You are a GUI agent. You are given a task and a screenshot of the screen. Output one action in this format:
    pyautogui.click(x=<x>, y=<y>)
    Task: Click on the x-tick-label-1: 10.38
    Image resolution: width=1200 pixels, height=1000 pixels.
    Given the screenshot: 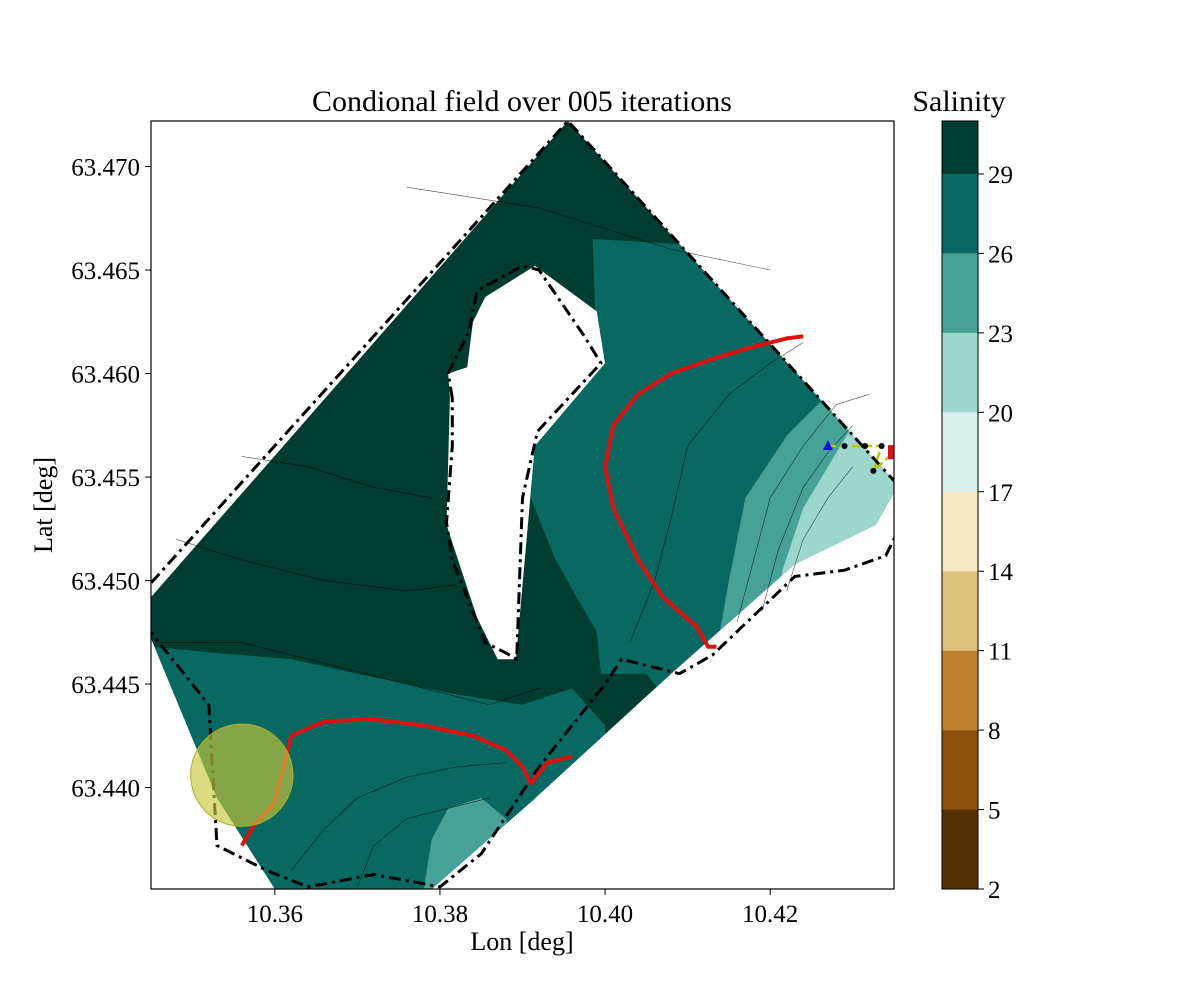 What is the action you would take?
    pyautogui.click(x=440, y=914)
    